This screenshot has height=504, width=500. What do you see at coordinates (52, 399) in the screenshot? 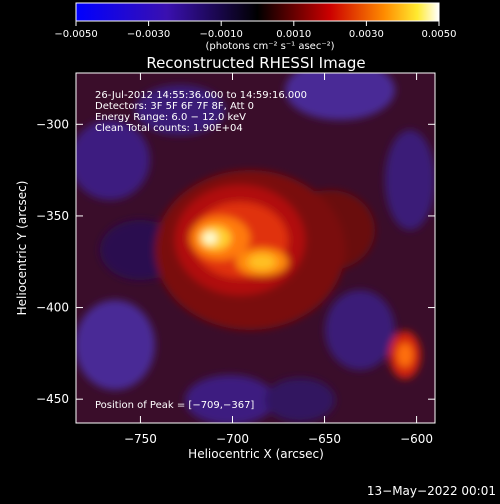
I see `y-tick-label: −450` at bounding box center [52, 399].